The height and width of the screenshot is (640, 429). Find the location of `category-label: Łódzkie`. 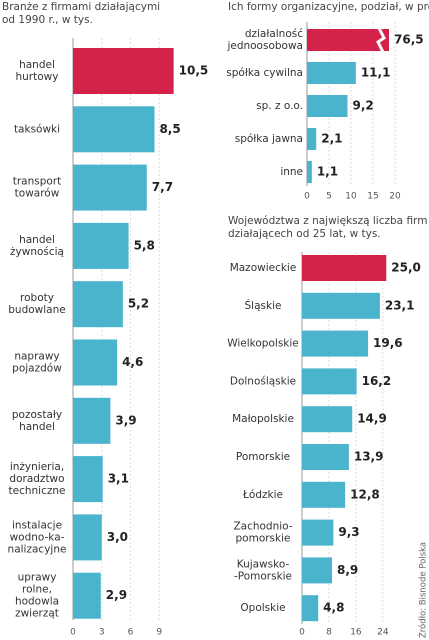

category-label: Łódzkie is located at coordinates (262, 495).